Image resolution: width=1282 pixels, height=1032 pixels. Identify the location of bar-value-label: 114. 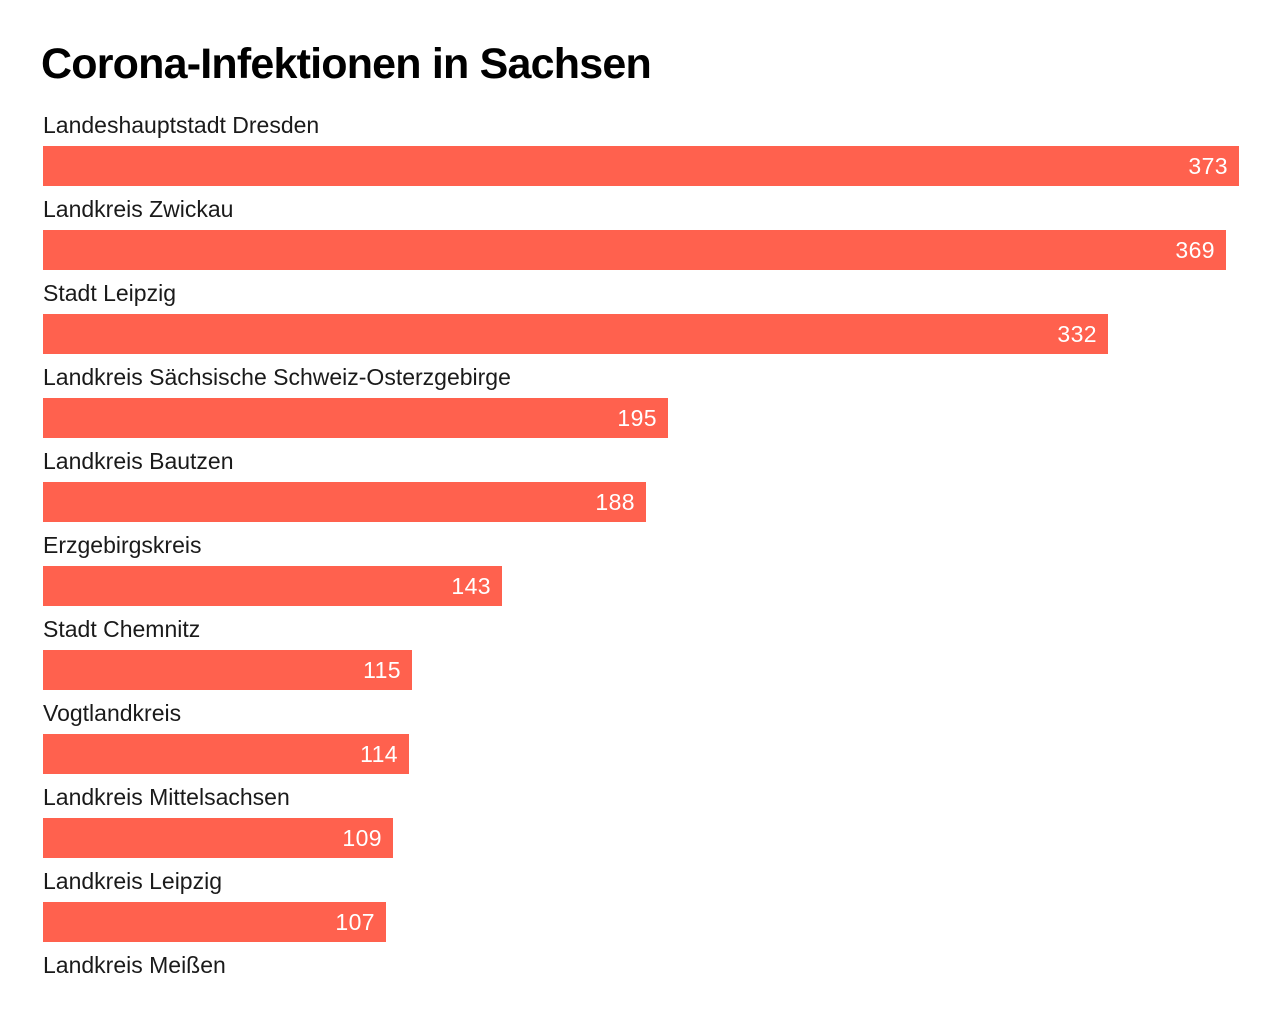
(379, 754).